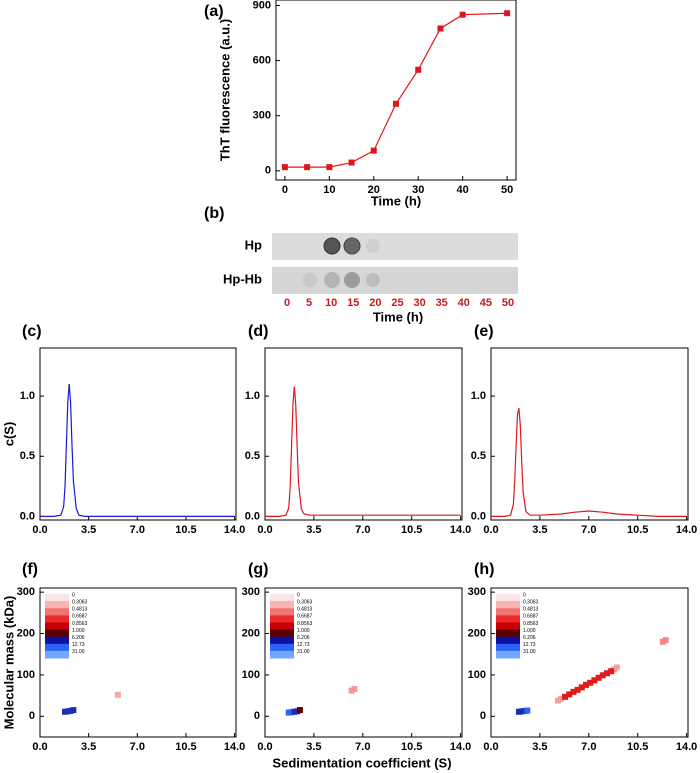 This screenshot has height=773, width=700. Describe the element at coordinates (477, 592) in the screenshot. I see `y-tick-label: 300` at that location.